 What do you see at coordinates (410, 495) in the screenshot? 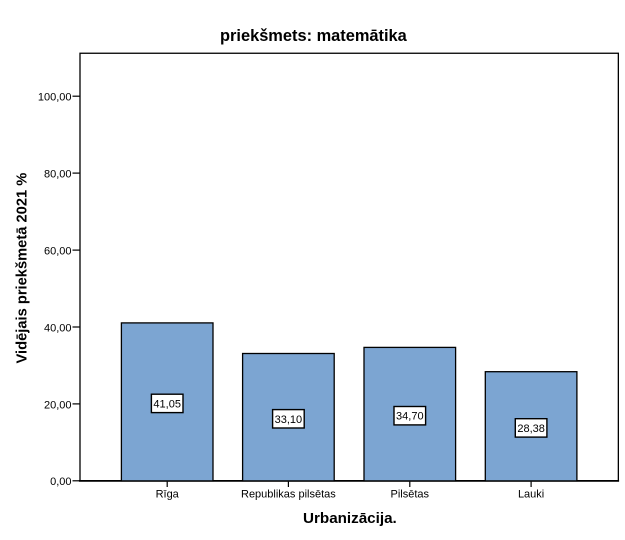
I see `svg-text: Pilsētas` at bounding box center [410, 495].